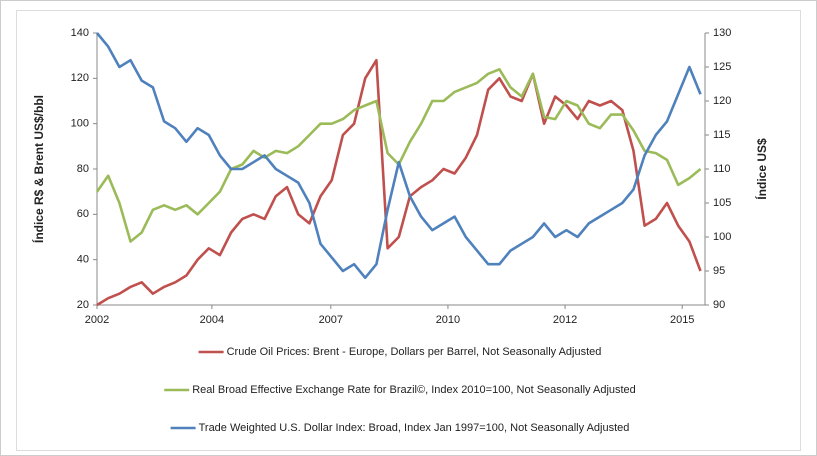 Image resolution: width=817 pixels, height=456 pixels. Describe the element at coordinates (722, 203) in the screenshot. I see `y2-tick-label: 105` at that location.